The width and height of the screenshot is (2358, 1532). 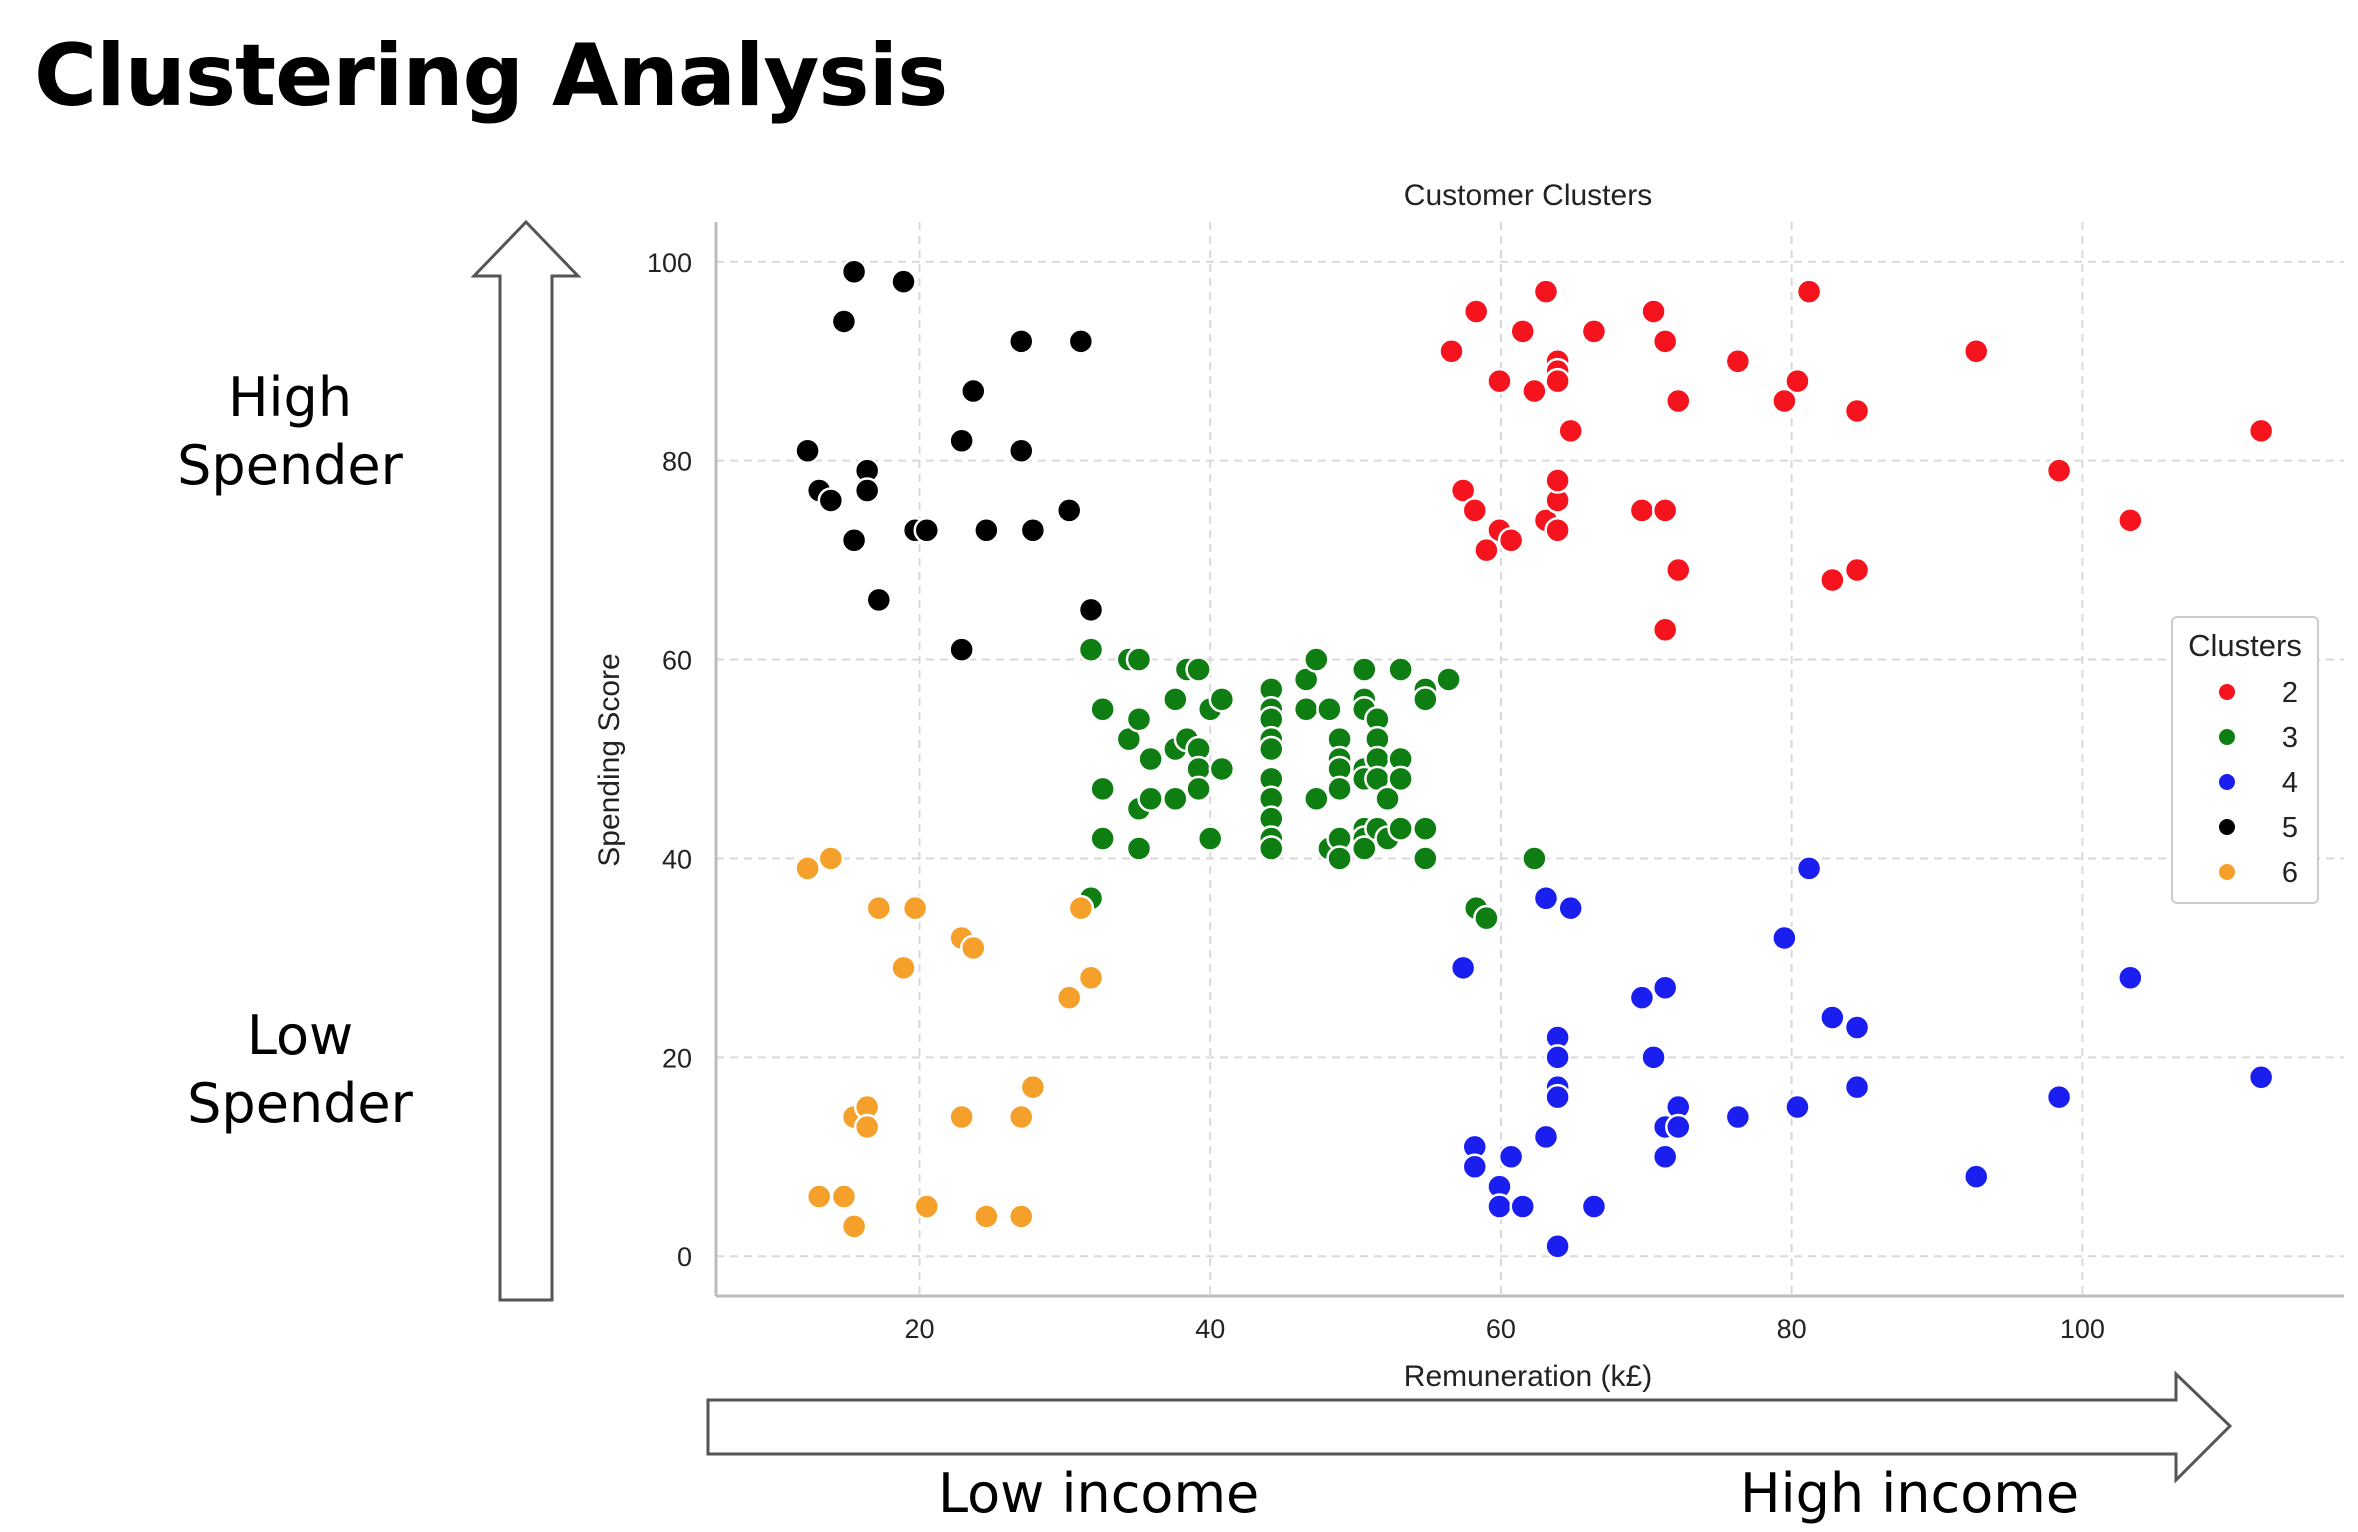 I want to click on page-title: Clustering Analysis, so click(x=491, y=76).